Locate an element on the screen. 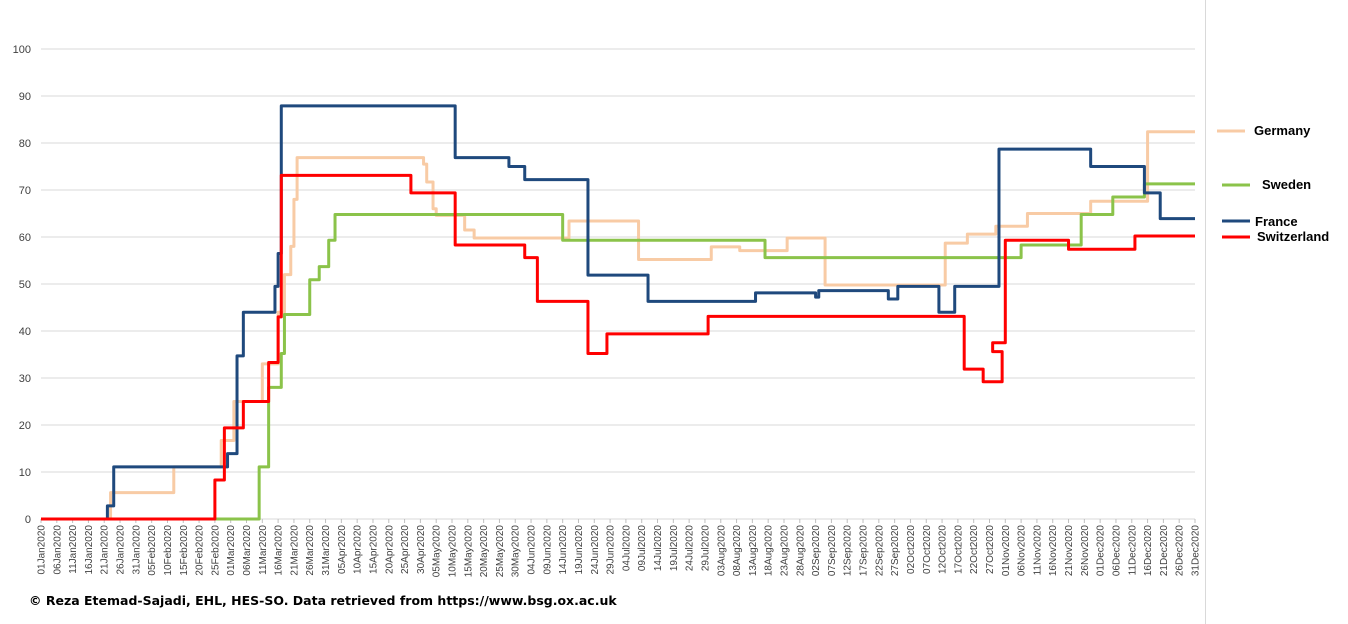 The width and height of the screenshot is (1348, 624). x-tick-label: 21Nov2020 is located at coordinates (1069, 551).